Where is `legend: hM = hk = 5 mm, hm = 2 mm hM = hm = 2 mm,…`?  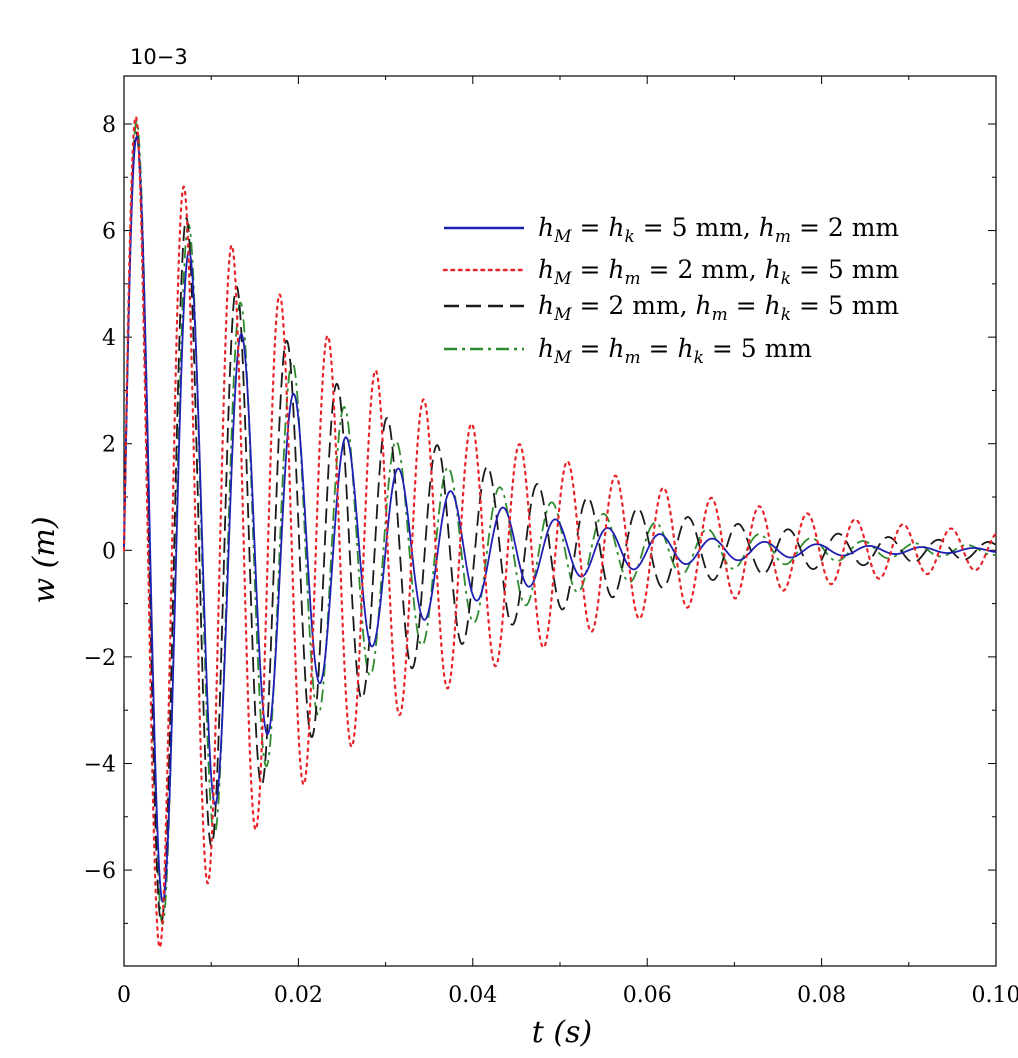 legend: hM = hk = 5 mm, hm = 2 mm hM = hm = 2 mm,… is located at coordinates (670, 290).